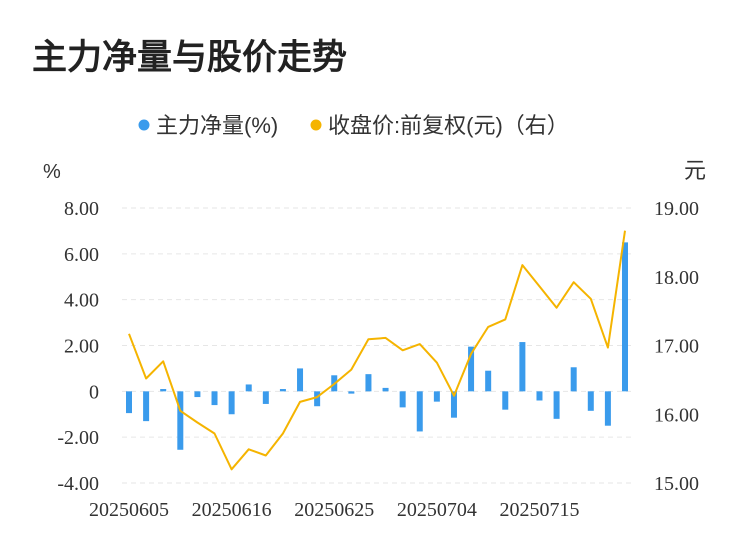 This screenshot has height=558, width=750. What do you see at coordinates (539, 510) in the screenshot?
I see `x-tick-label: 20250715` at bounding box center [539, 510].